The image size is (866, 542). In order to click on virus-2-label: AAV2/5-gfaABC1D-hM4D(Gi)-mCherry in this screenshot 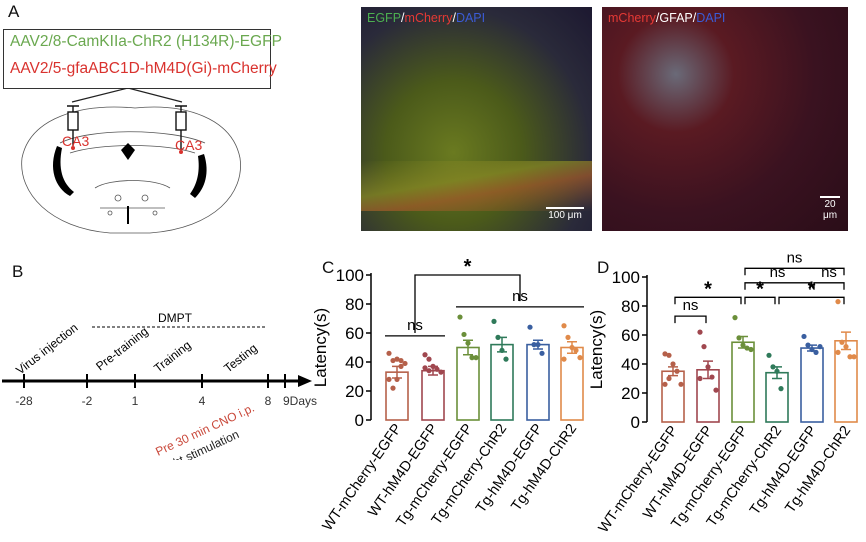, I will do `click(143, 68)`.